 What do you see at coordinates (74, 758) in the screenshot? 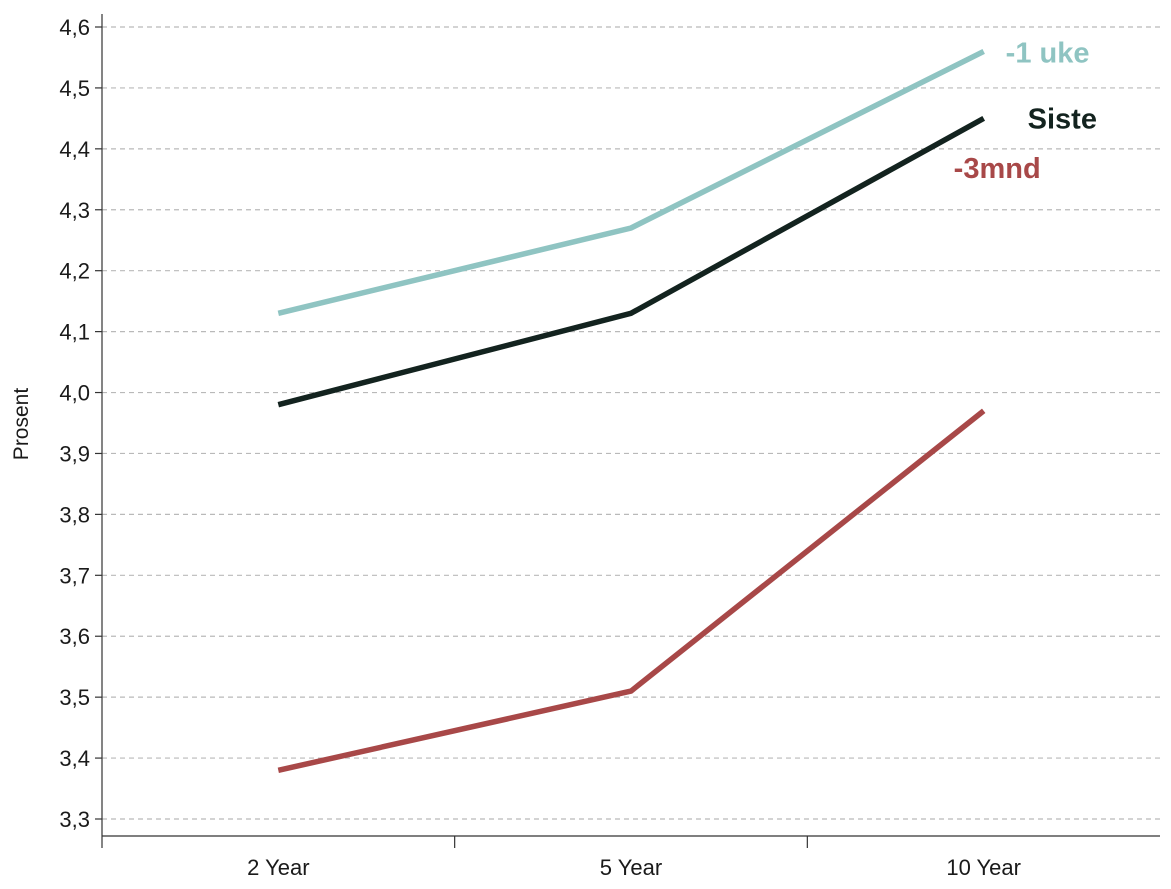
I see `y-tick-label: 3,4` at bounding box center [74, 758].